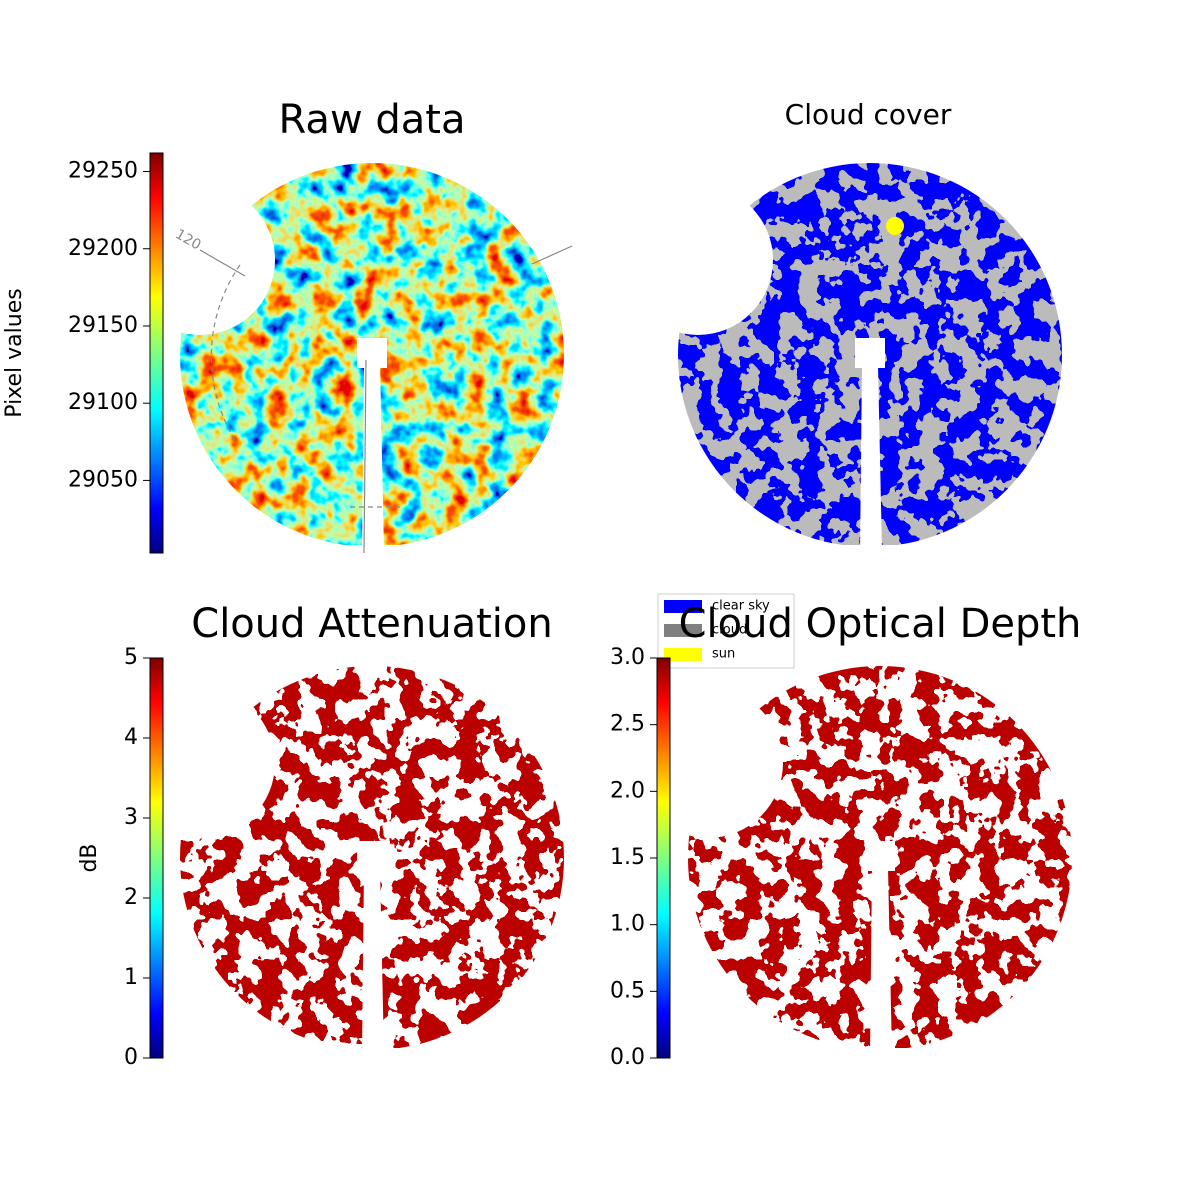 This screenshot has height=1200, width=1200. What do you see at coordinates (103, 325) in the screenshot?
I see `colorbar-tick-label: 29150` at bounding box center [103, 325].